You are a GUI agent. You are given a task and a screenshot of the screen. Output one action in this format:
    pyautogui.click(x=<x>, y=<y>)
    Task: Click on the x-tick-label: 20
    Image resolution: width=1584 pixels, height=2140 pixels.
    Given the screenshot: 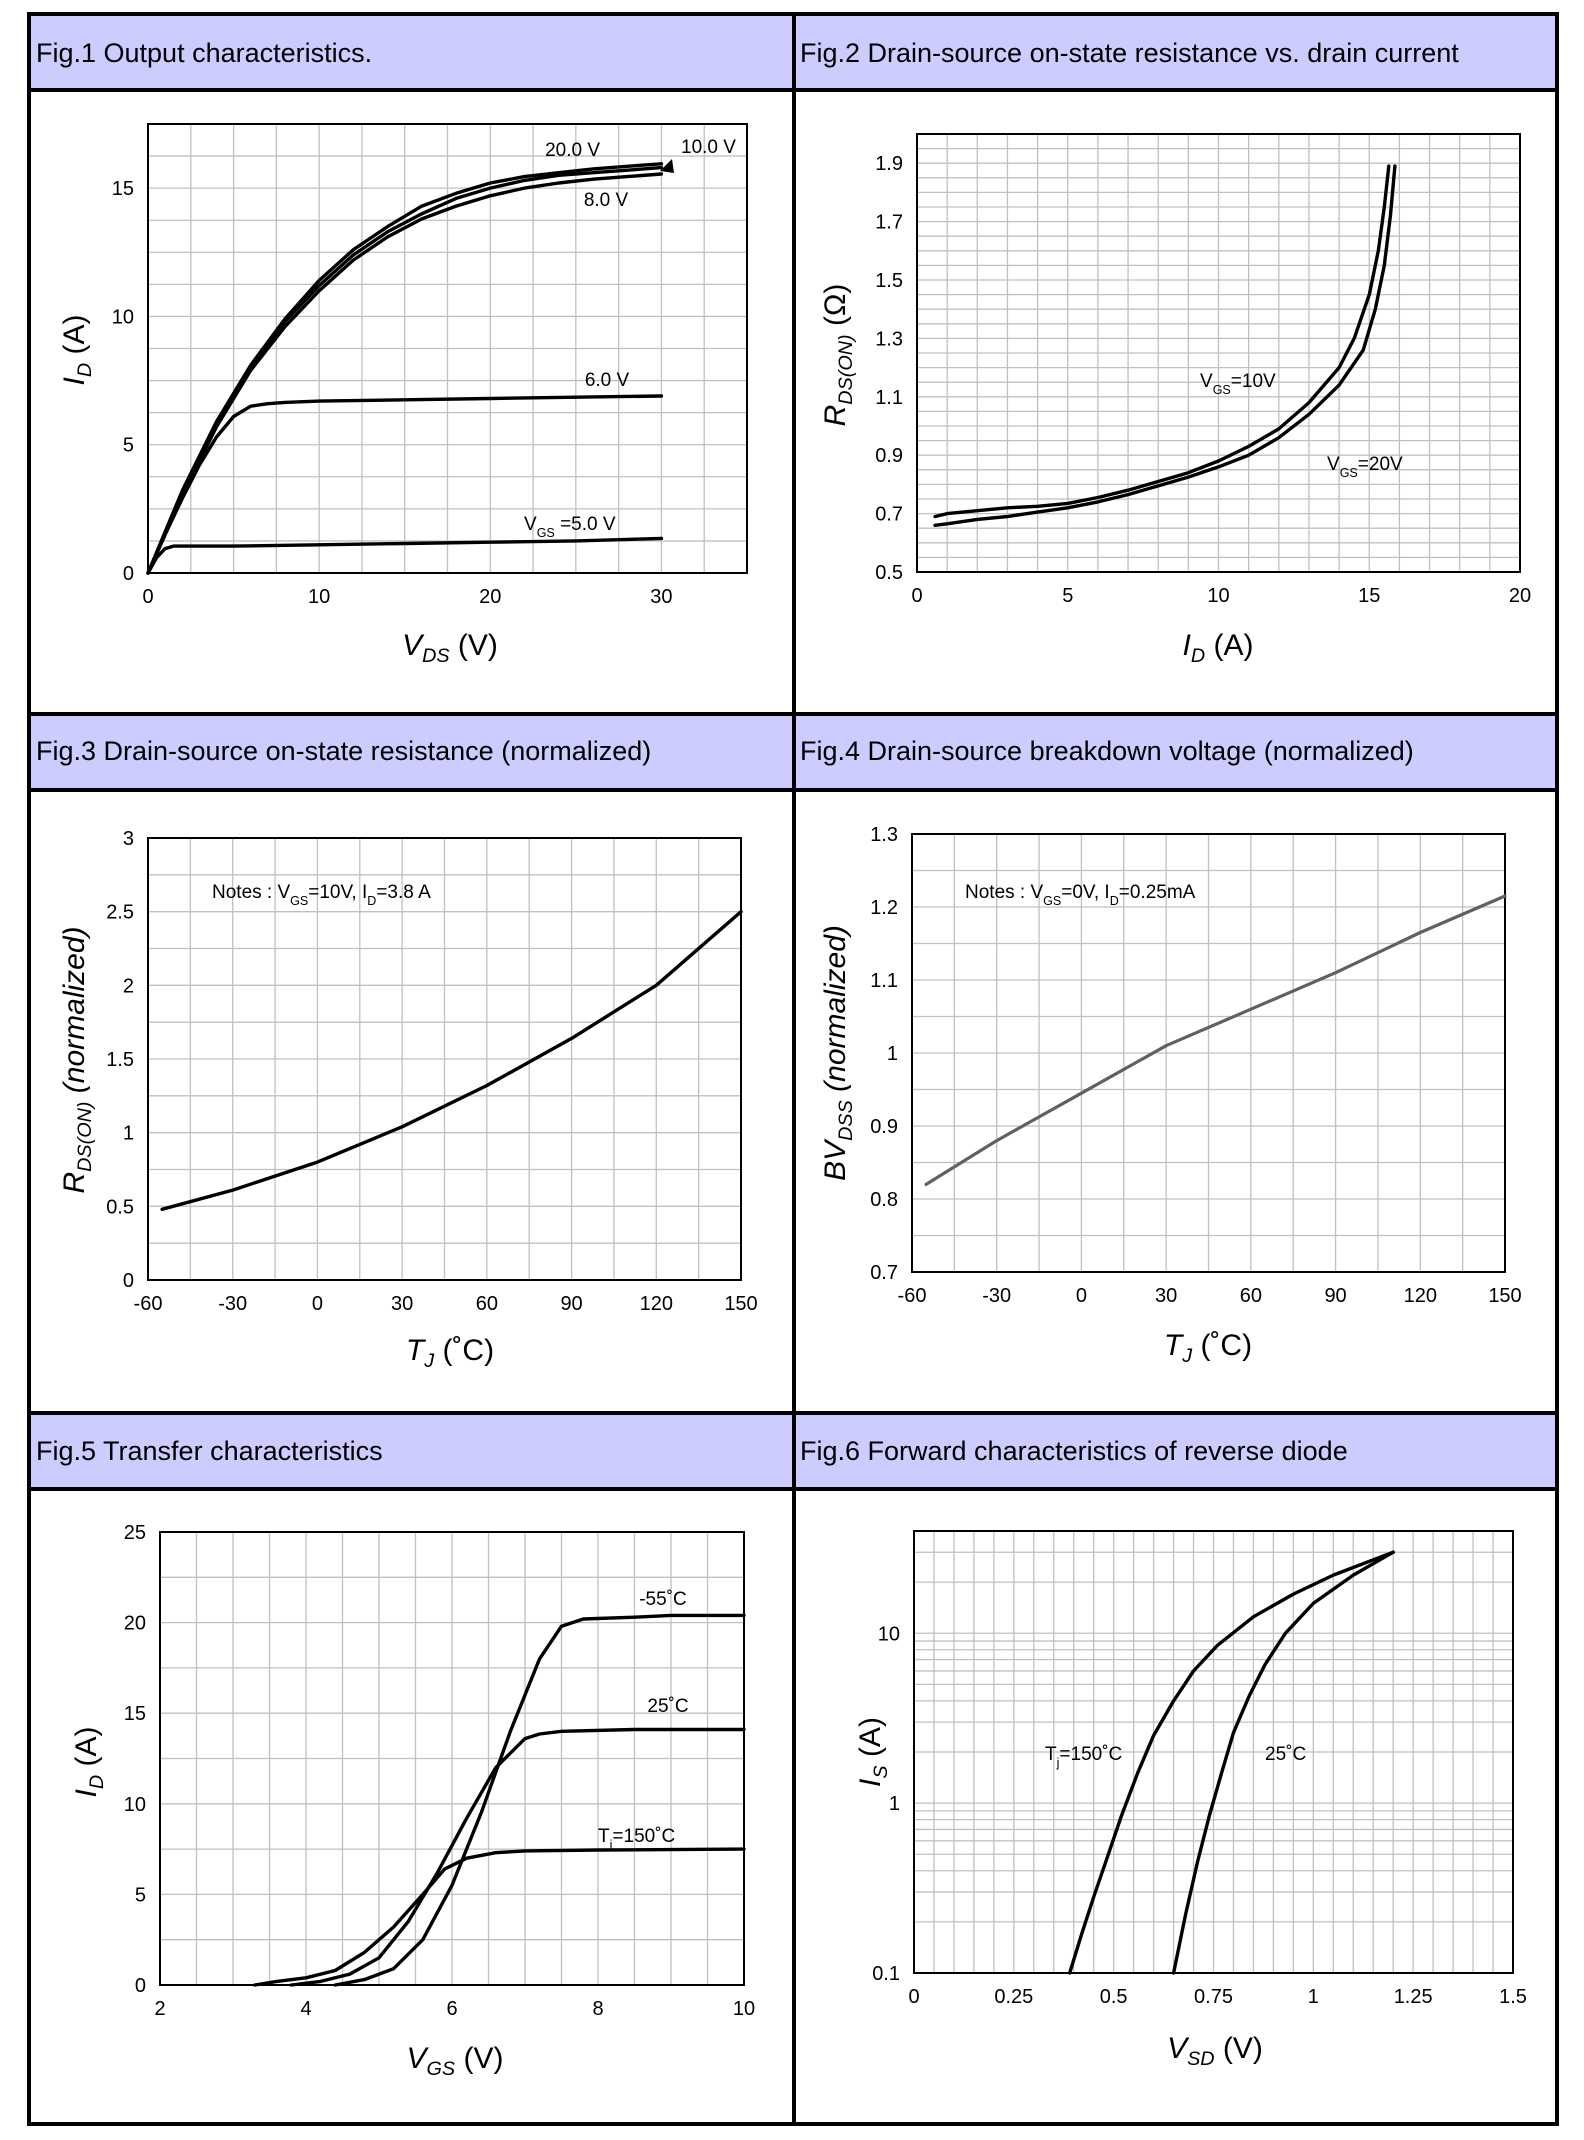 What is the action you would take?
    pyautogui.click(x=490, y=597)
    